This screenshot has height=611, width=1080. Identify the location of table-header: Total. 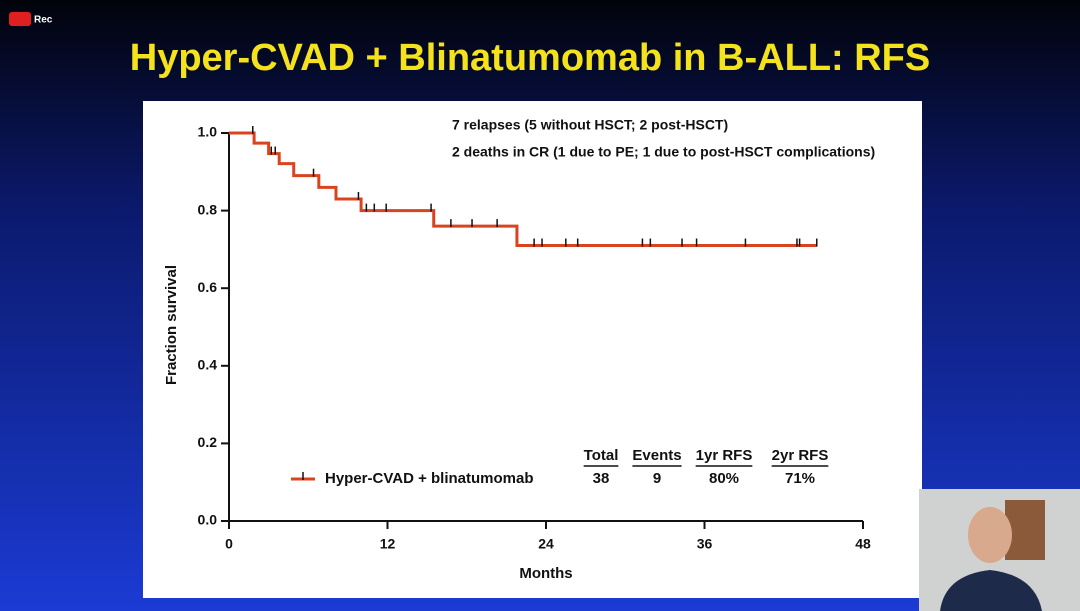
(601, 455).